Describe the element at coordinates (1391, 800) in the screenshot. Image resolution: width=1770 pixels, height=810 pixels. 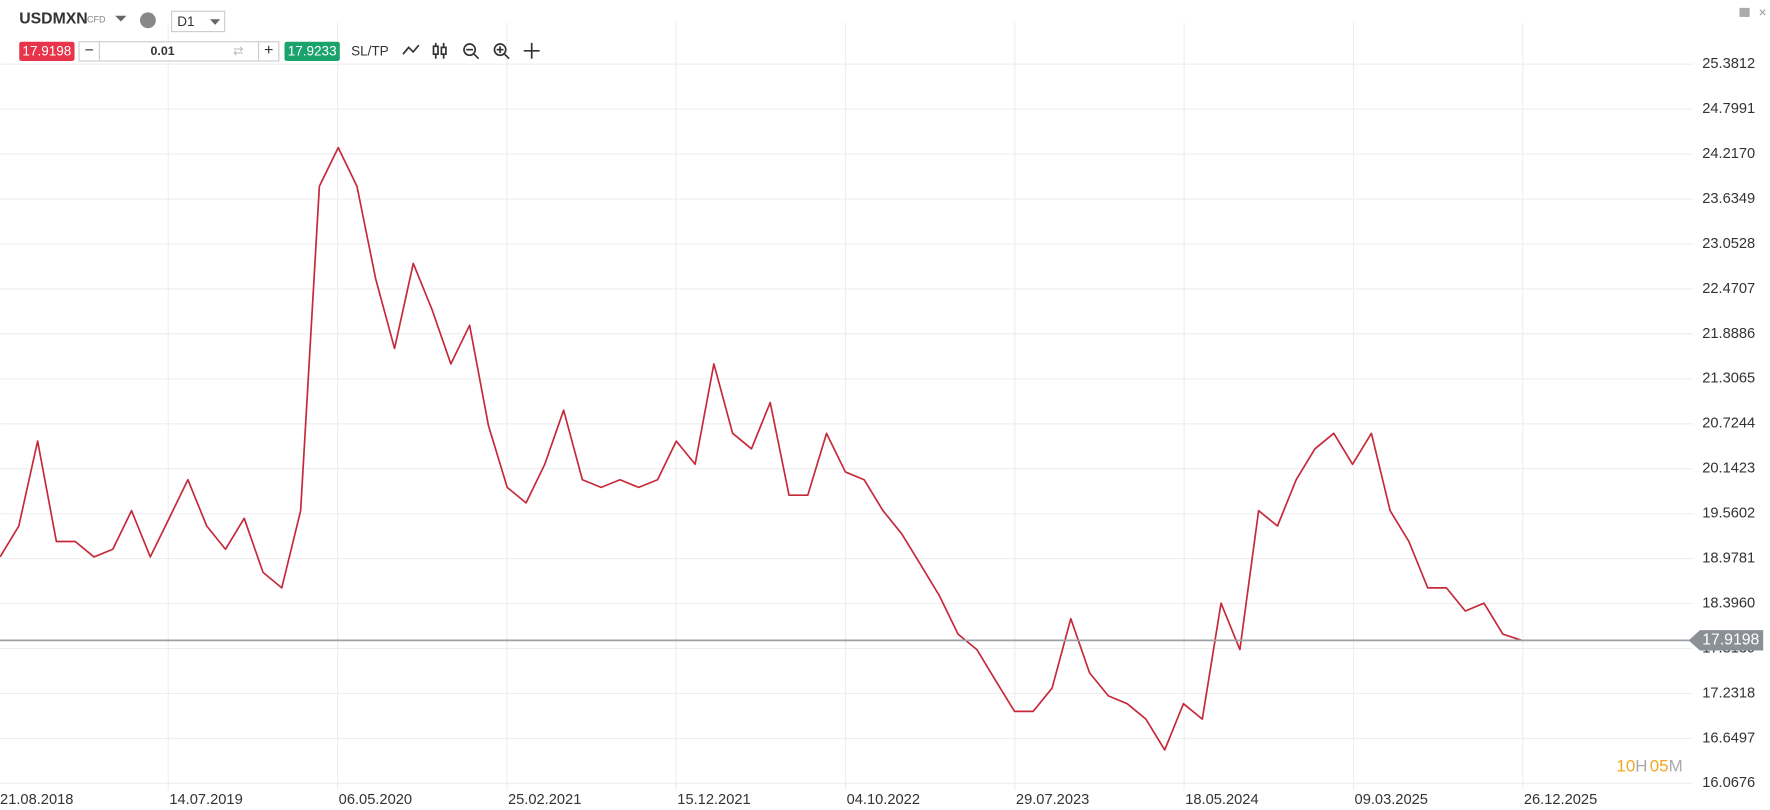
I see `x-tick-label: 09.03.2025` at that location.